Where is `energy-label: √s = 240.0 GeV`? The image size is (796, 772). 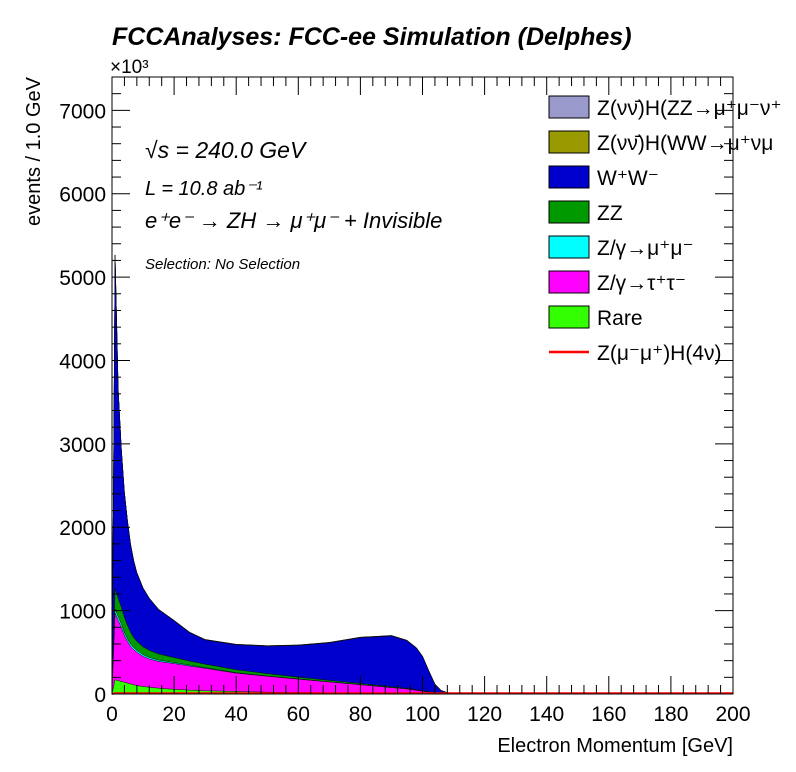 energy-label: √s = 240.0 GeV is located at coordinates (226, 150).